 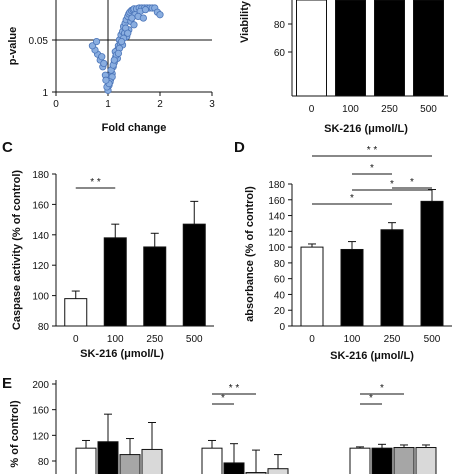 What do you see at coordinates (40, 236) in the screenshot?
I see `panel-c-y-tick-label: 140` at bounding box center [40, 236].